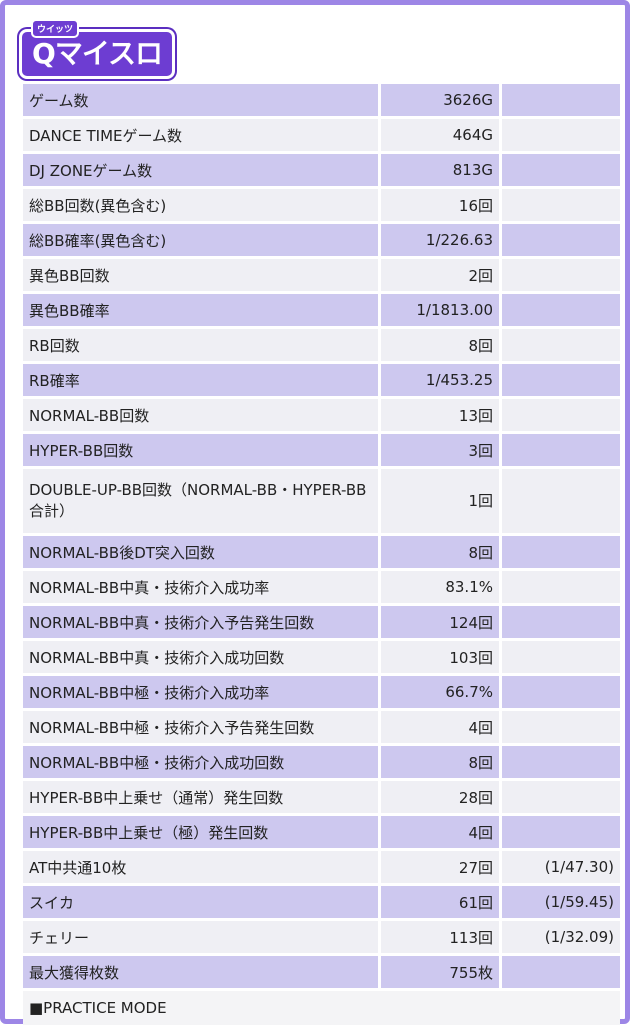 Image resolution: width=630 pixels, height=1028 pixels. I want to click on stat-value: 1/1813.00, so click(440, 310).